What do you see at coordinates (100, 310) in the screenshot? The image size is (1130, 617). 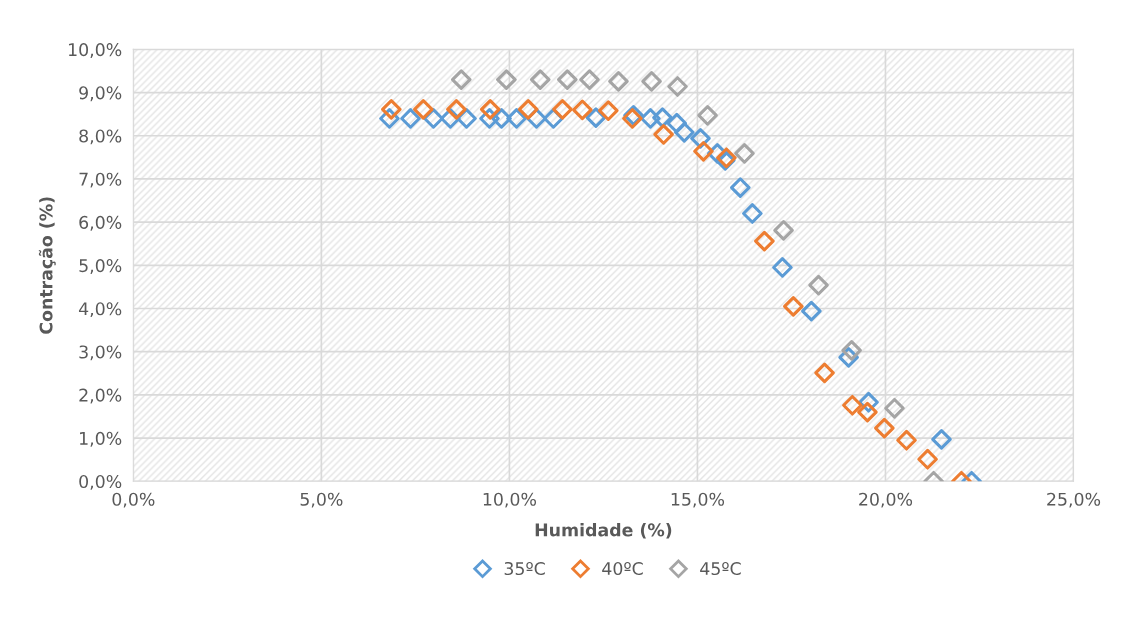 I see `y-tick-label: 4,0%` at bounding box center [100, 310].